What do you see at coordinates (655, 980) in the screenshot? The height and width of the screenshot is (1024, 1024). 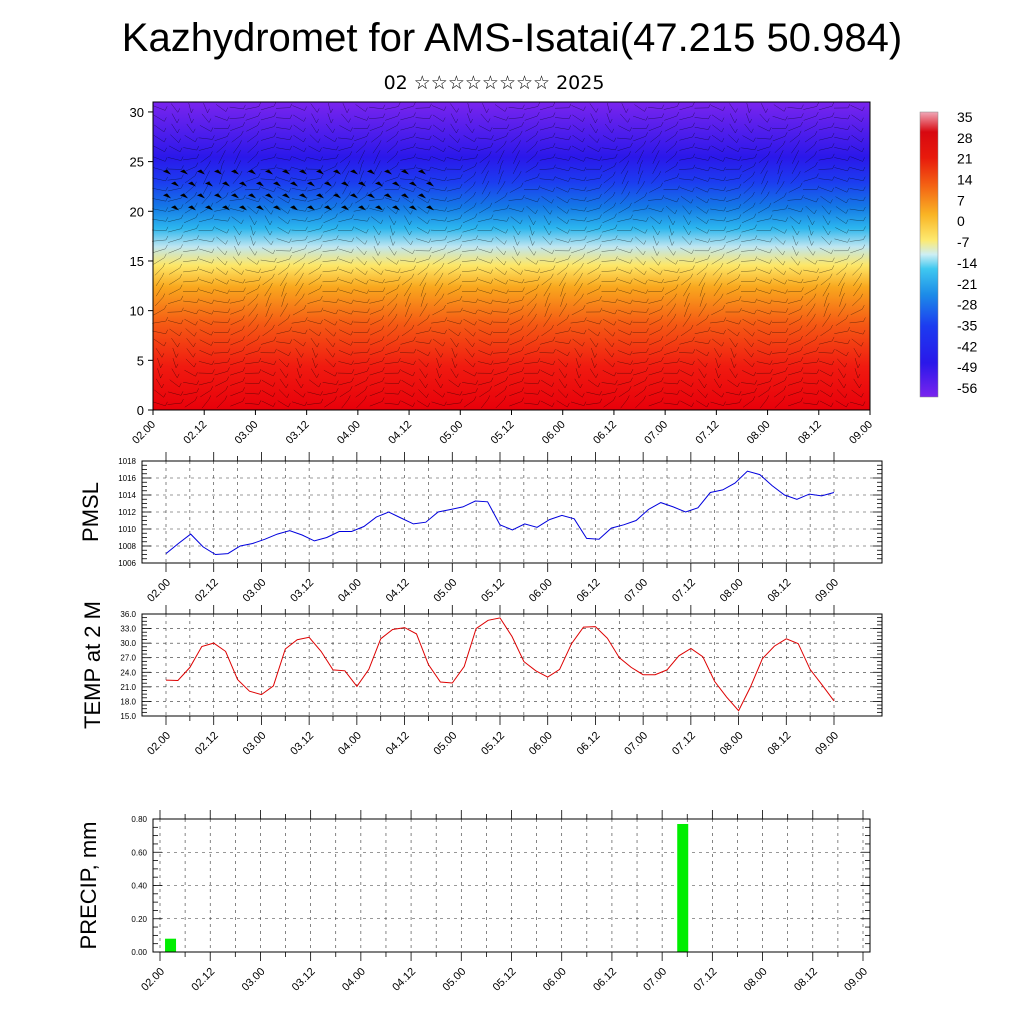 I see `x-tick-label: 07.00` at bounding box center [655, 980].